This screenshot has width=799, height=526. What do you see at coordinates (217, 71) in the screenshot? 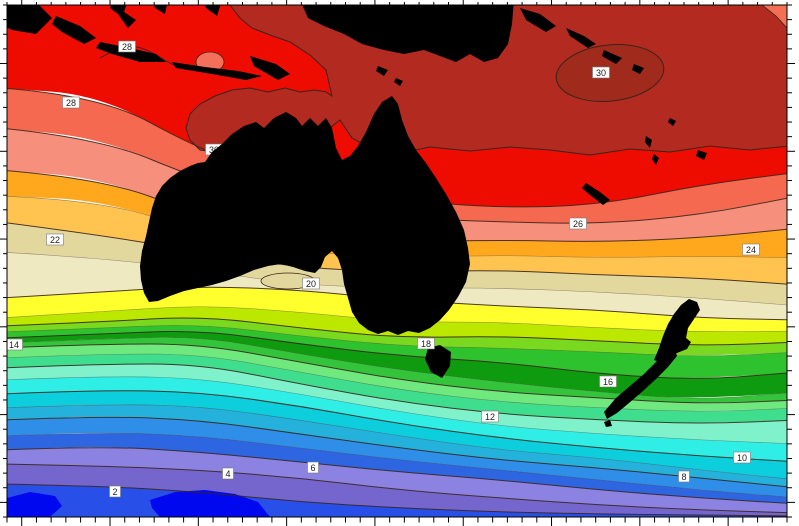
I see `land-lesser-sunda` at bounding box center [217, 71].